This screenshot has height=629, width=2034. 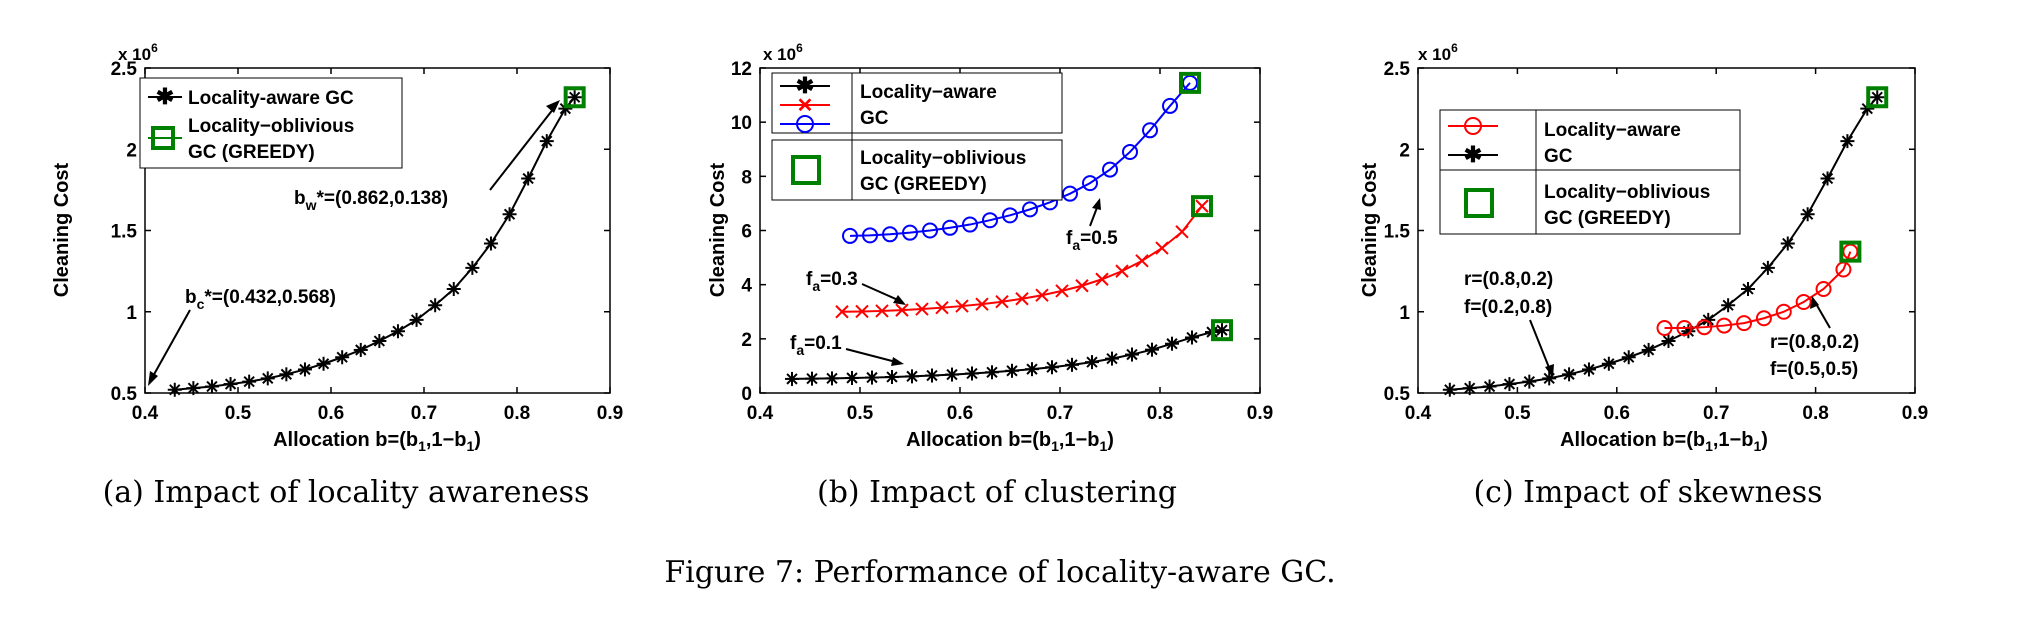 What do you see at coordinates (741, 69) in the screenshot?
I see `y-tick-label-b: 12` at bounding box center [741, 69].